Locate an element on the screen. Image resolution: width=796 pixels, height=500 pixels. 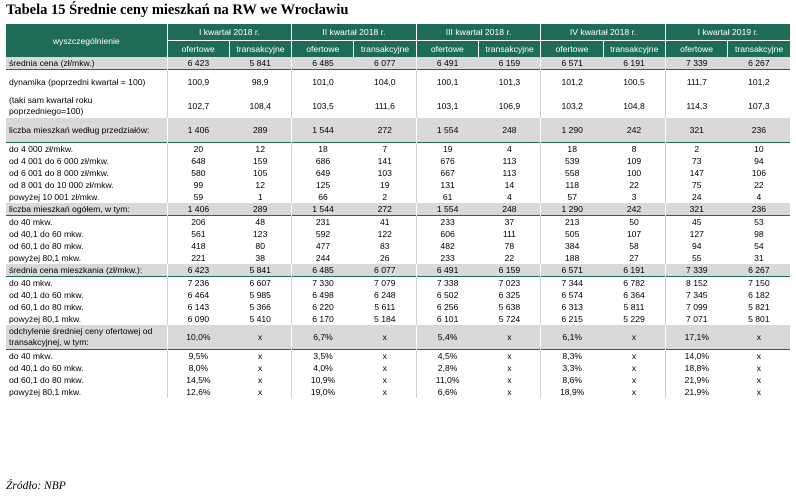
transaction-value-cell: 14 is located at coordinates (509, 185).